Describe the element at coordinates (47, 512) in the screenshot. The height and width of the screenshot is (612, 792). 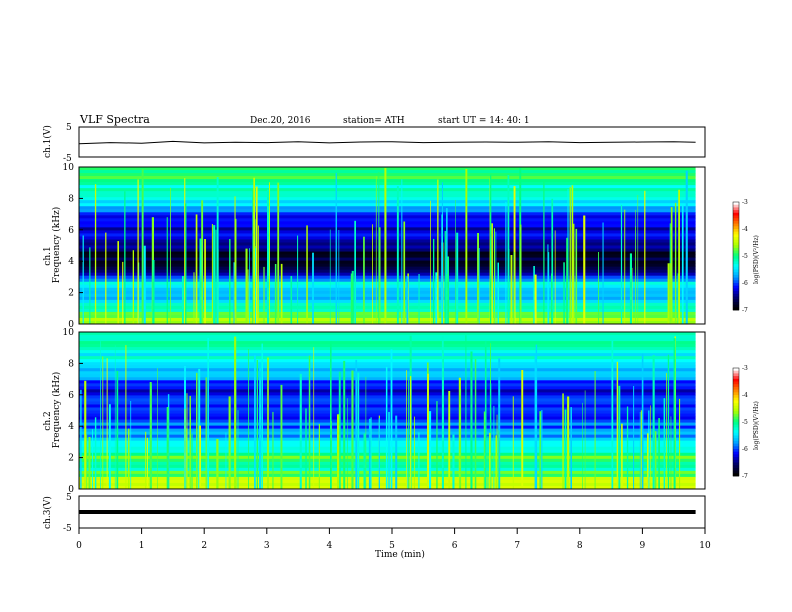
I see `ch3-ylabel: ch.3(V)` at that location.